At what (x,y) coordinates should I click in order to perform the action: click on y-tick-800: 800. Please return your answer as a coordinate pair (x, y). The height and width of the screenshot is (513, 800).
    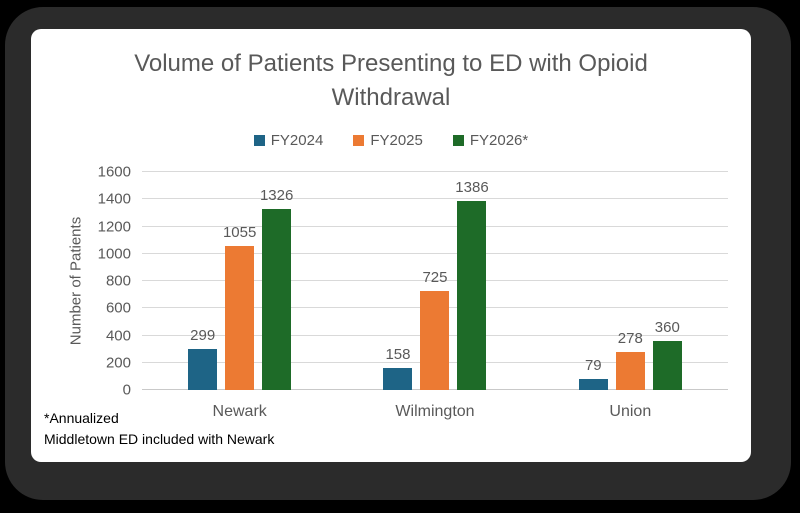
    Looking at the image, I should click on (118, 281).